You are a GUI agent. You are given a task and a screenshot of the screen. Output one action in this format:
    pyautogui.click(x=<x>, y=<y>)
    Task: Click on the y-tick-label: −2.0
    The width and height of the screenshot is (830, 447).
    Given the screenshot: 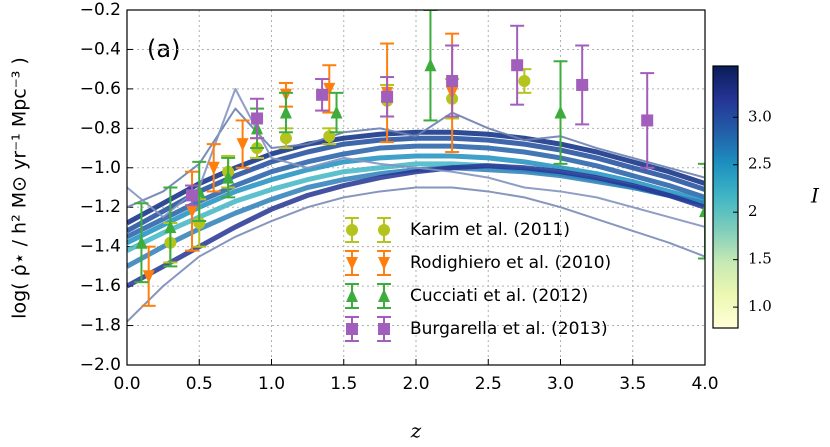 What is the action you would take?
    pyautogui.click(x=100, y=365)
    